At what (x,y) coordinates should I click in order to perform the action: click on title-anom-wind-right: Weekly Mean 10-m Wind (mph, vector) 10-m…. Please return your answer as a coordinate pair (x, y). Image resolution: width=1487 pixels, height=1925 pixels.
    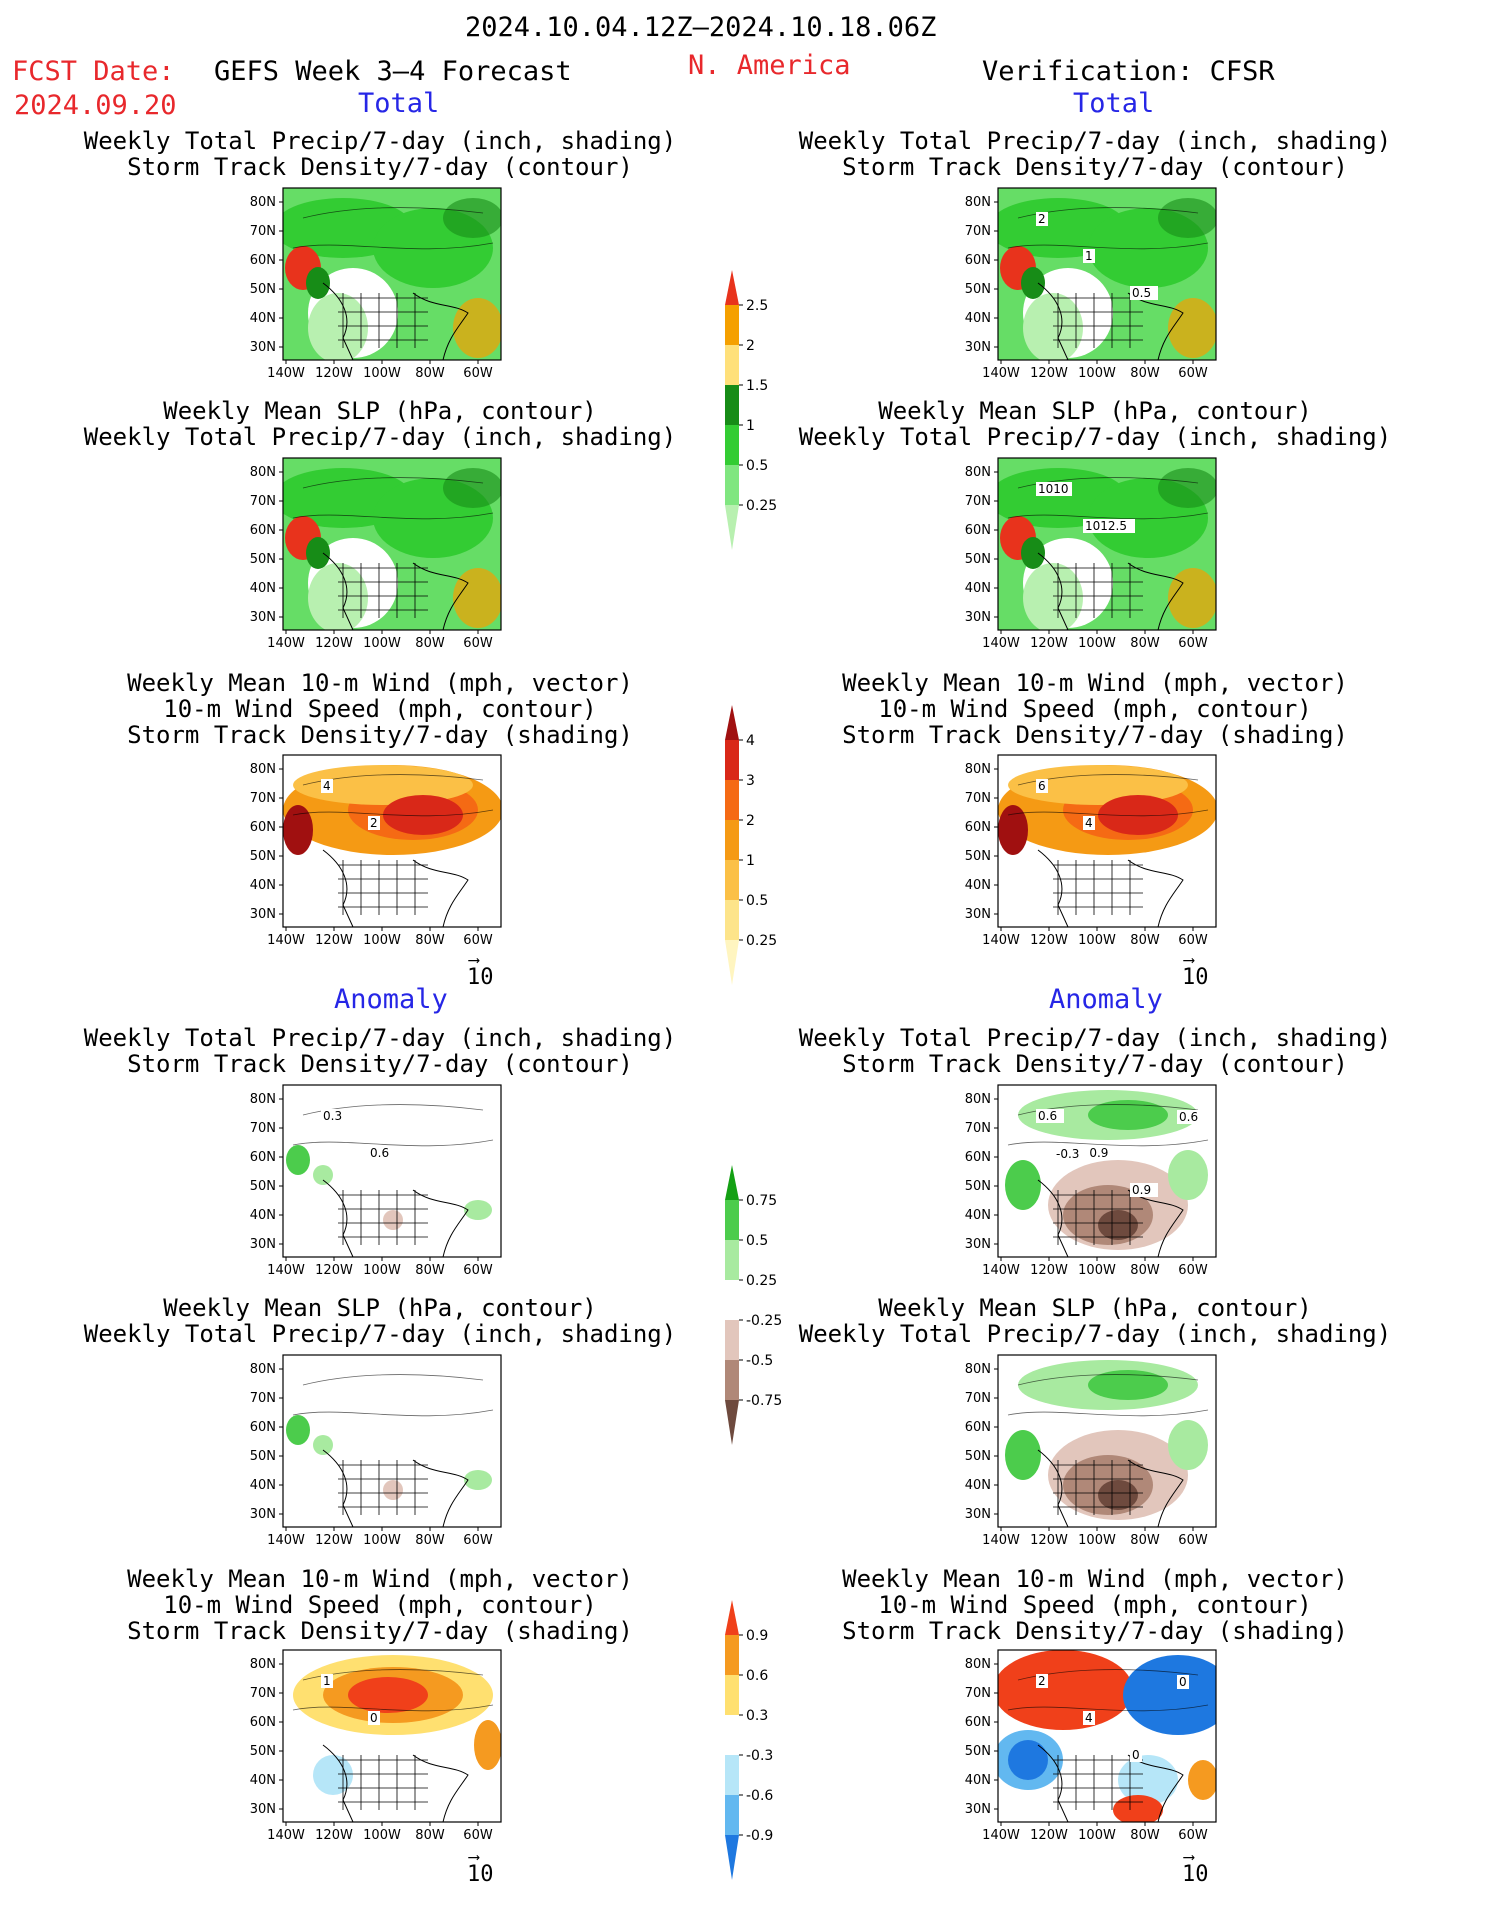
    Looking at the image, I should click on (1095, 1605).